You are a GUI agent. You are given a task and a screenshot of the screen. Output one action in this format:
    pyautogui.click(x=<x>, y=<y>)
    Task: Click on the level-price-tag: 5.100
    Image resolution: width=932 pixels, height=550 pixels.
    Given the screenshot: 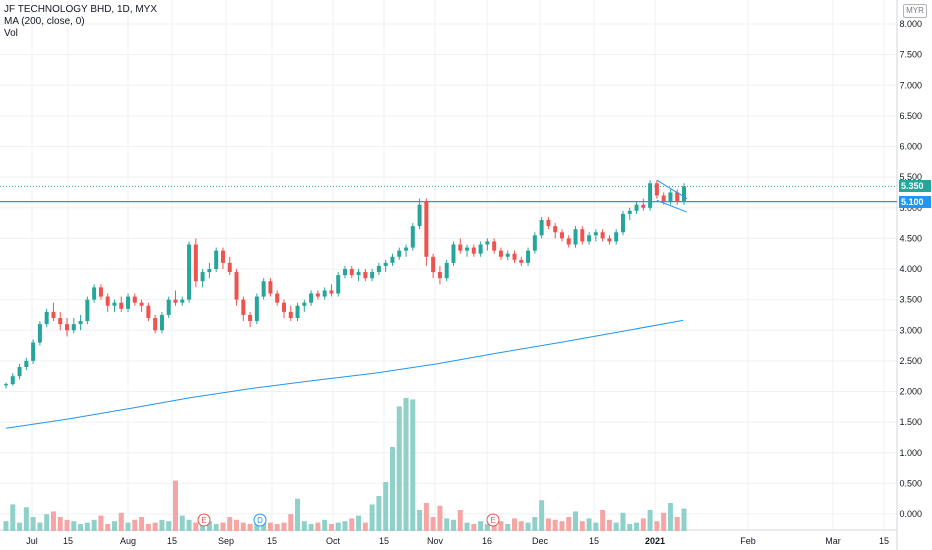 What is the action you would take?
    pyautogui.click(x=915, y=201)
    